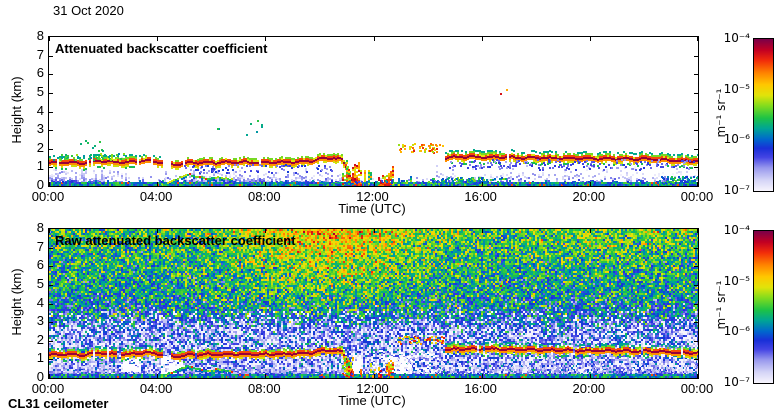  What do you see at coordinates (372, 400) in the screenshot?
I see `panel2-x-axis-label: Time (UTC)` at bounding box center [372, 400].